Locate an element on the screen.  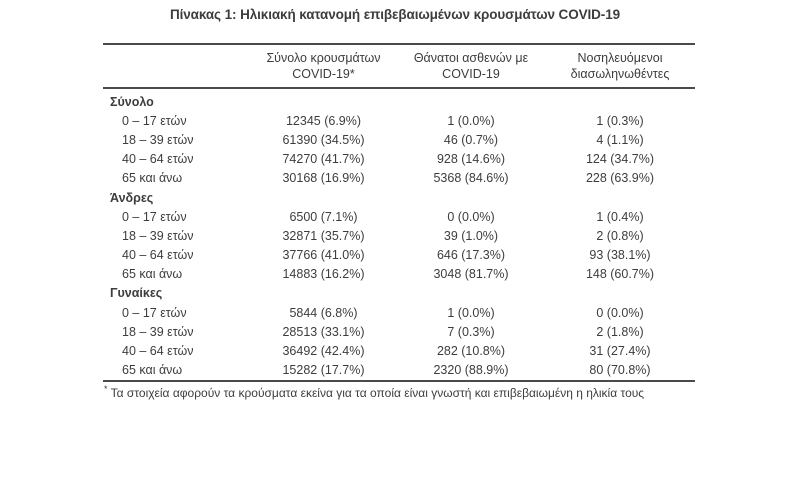
deaths-value: 282 (10.8%) is located at coordinates (471, 351).